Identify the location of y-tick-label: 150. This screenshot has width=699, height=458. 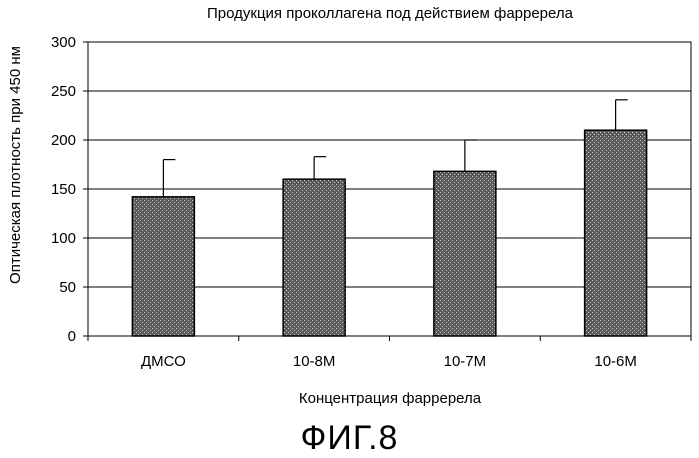
(63, 189).